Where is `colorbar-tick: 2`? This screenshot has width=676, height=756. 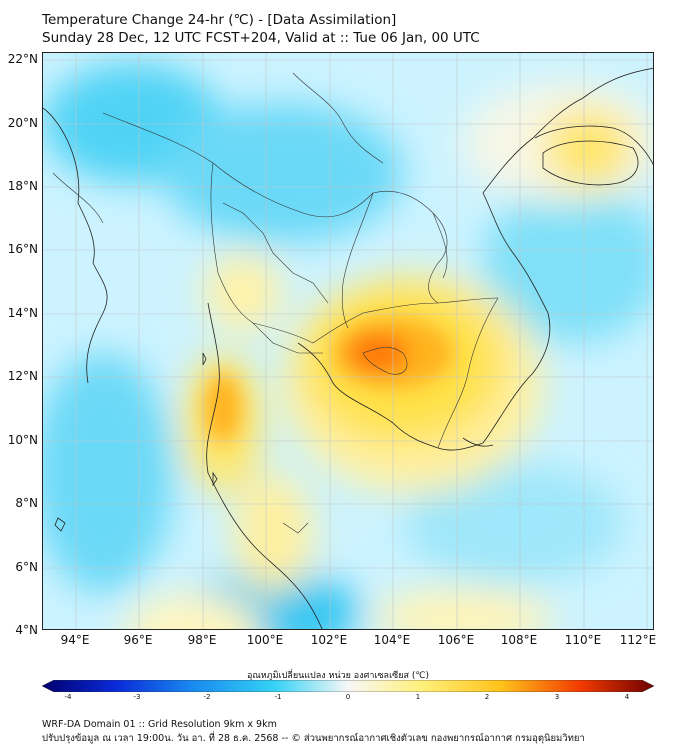
colorbar-tick: 2 is located at coordinates (487, 697).